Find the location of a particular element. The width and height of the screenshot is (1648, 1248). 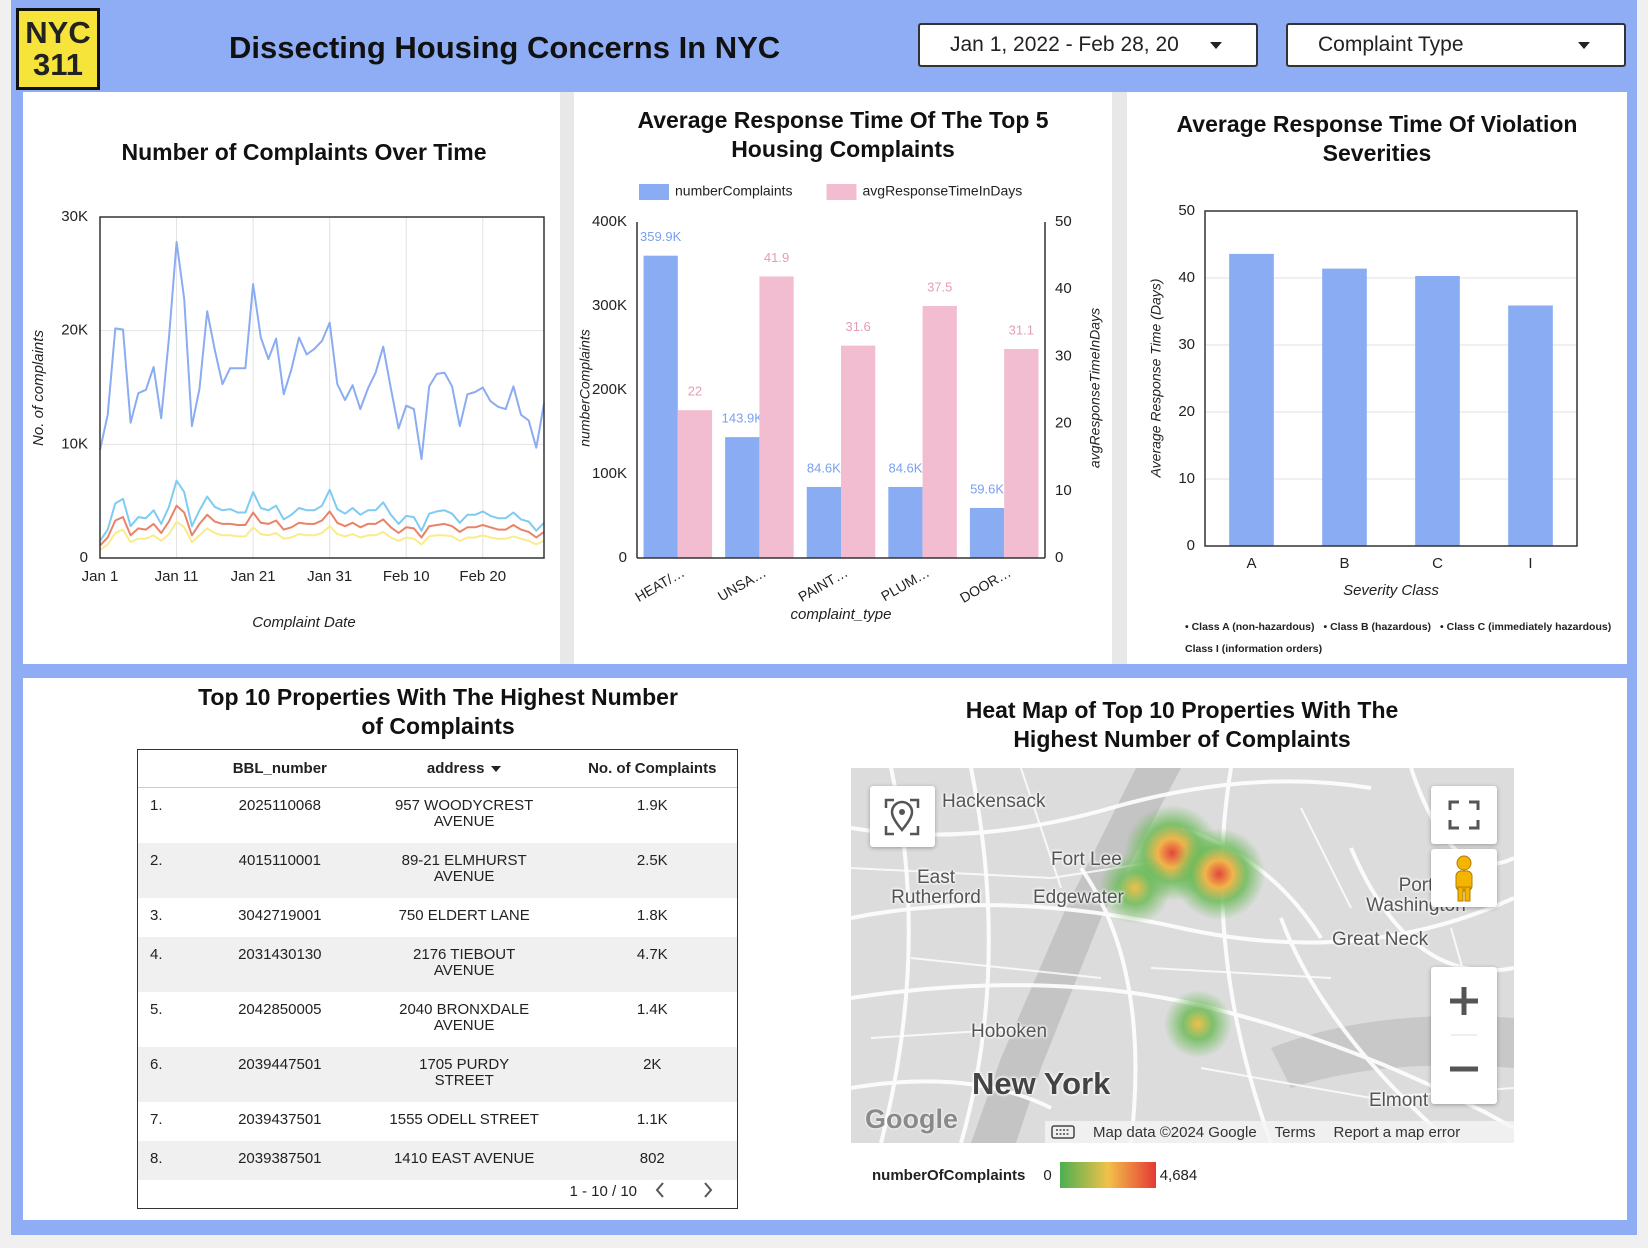

y2-tick-label: 30 is located at coordinates (1063, 355).